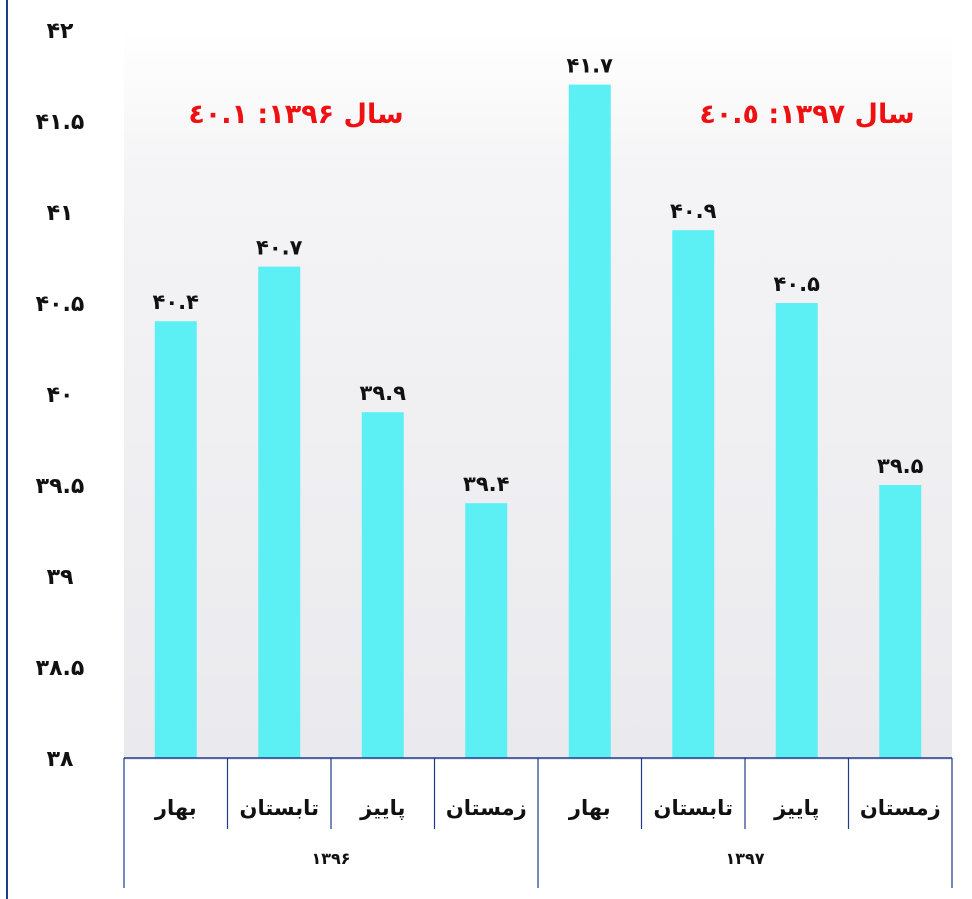 The width and height of the screenshot is (972, 899). What do you see at coordinates (797, 284) in the screenshot?
I see `data-label: ۴۰.۵` at bounding box center [797, 284].